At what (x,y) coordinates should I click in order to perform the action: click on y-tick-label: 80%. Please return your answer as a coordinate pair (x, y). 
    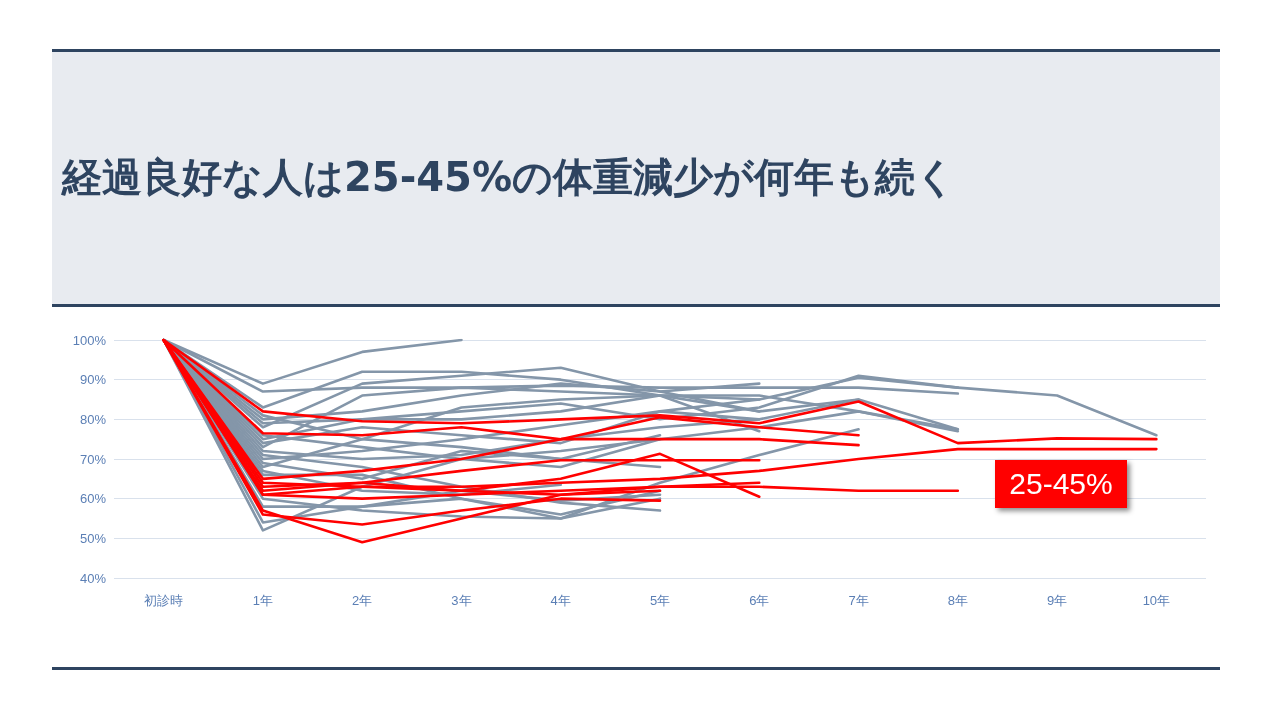
    Looking at the image, I should click on (93, 419).